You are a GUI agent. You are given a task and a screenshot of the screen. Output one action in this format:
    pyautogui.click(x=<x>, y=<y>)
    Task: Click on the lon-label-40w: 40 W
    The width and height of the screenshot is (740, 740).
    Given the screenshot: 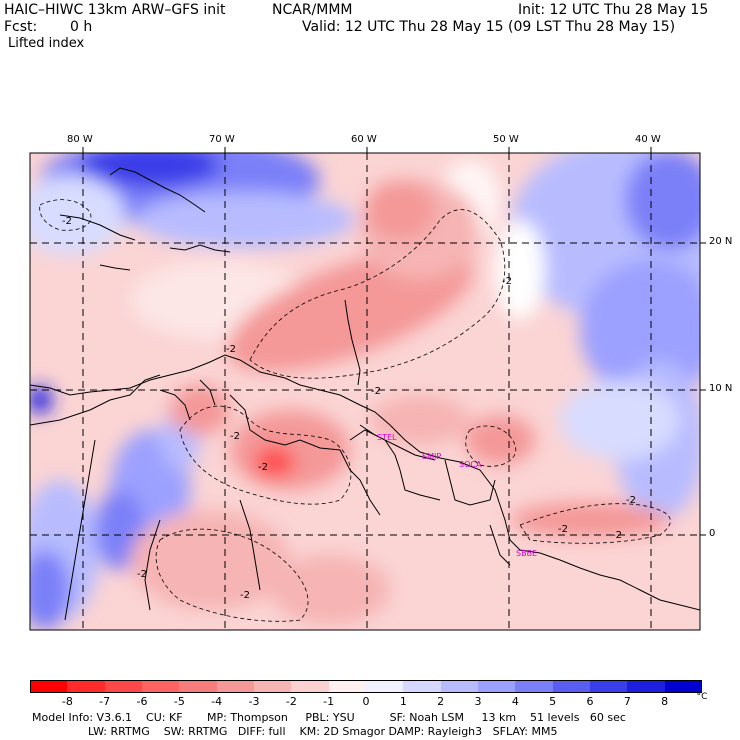 What is the action you would take?
    pyautogui.click(x=648, y=139)
    